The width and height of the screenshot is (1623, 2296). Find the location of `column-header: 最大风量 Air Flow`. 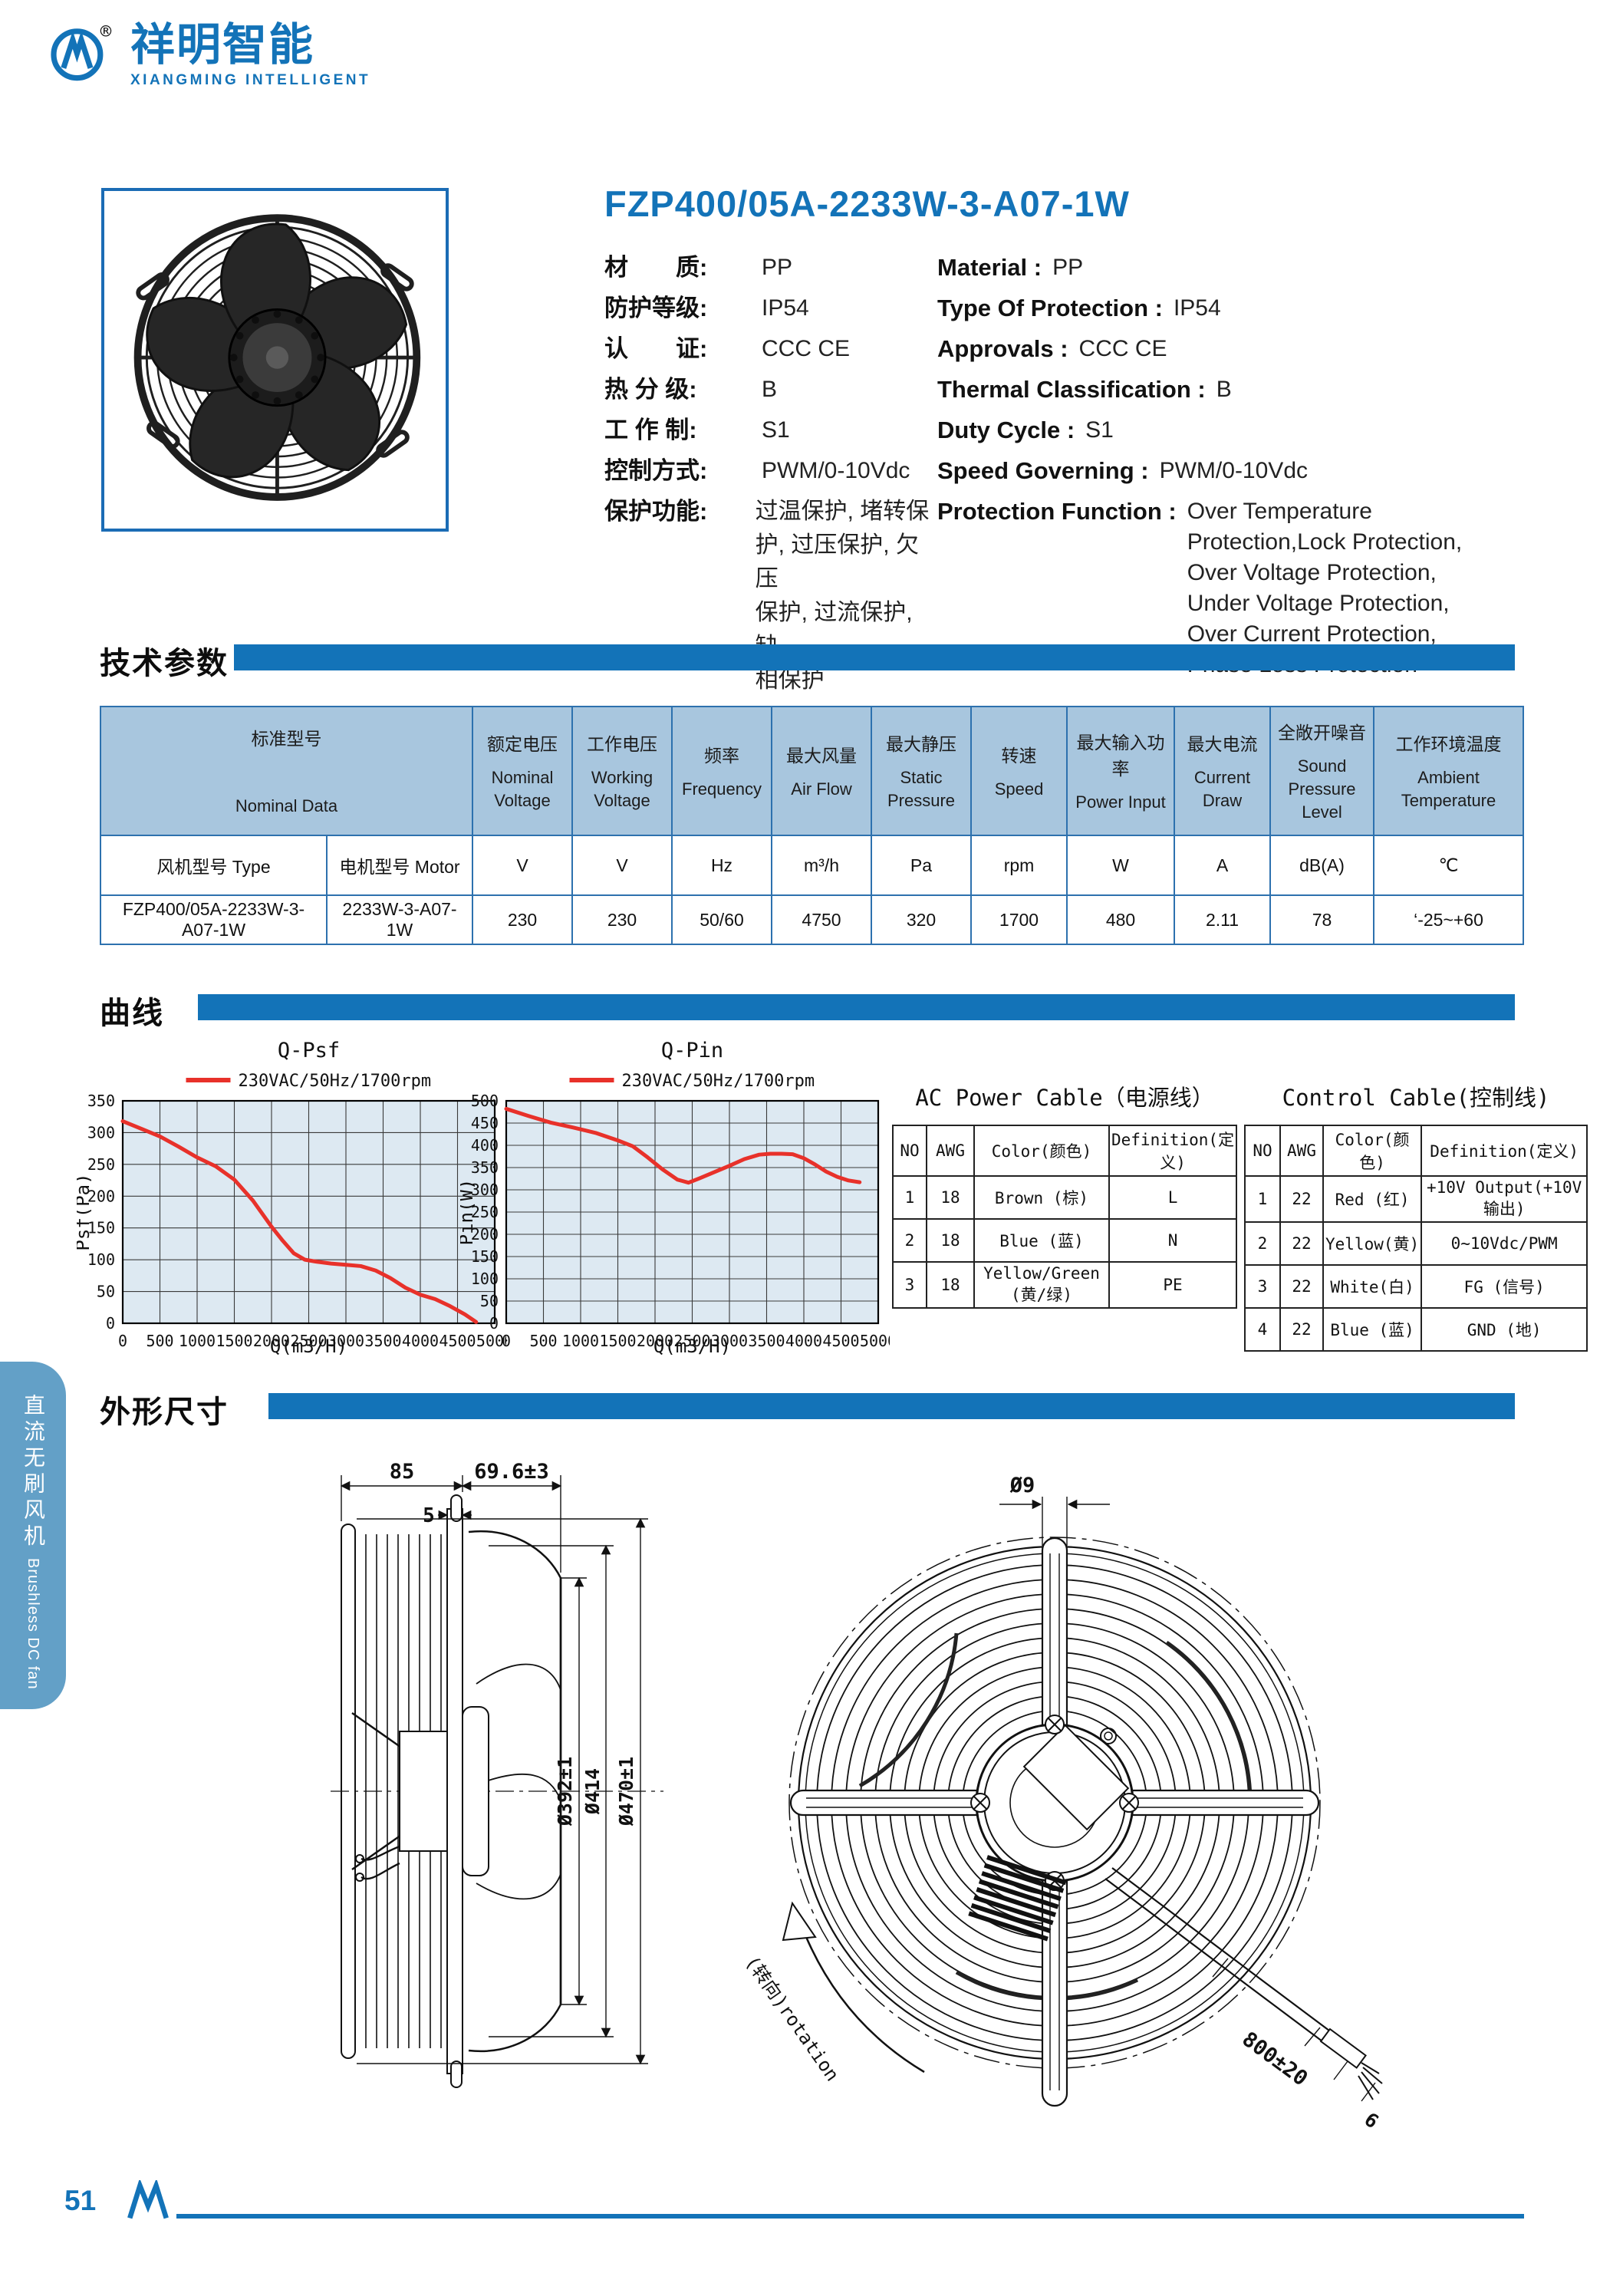

column-header: 最大风量 Air Flow is located at coordinates (821, 771).